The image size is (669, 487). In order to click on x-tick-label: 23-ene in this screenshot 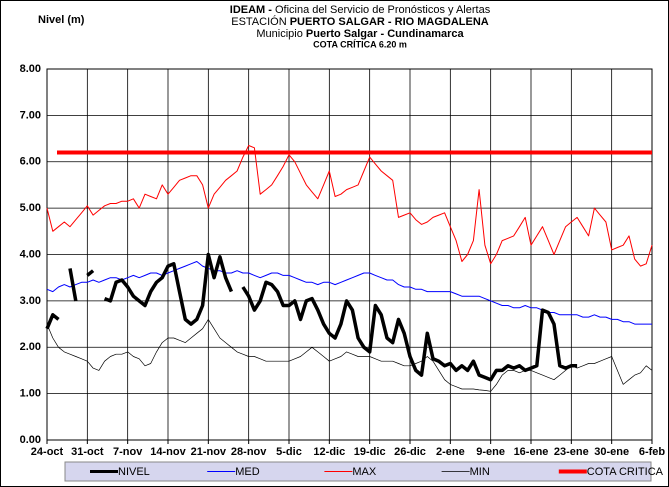, I will do `click(571, 452)`.